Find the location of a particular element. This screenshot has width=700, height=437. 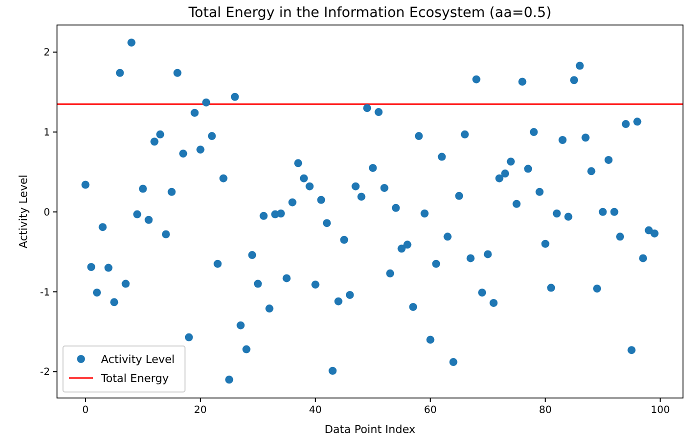

x-axis-title: Data Point Index is located at coordinates (370, 429).